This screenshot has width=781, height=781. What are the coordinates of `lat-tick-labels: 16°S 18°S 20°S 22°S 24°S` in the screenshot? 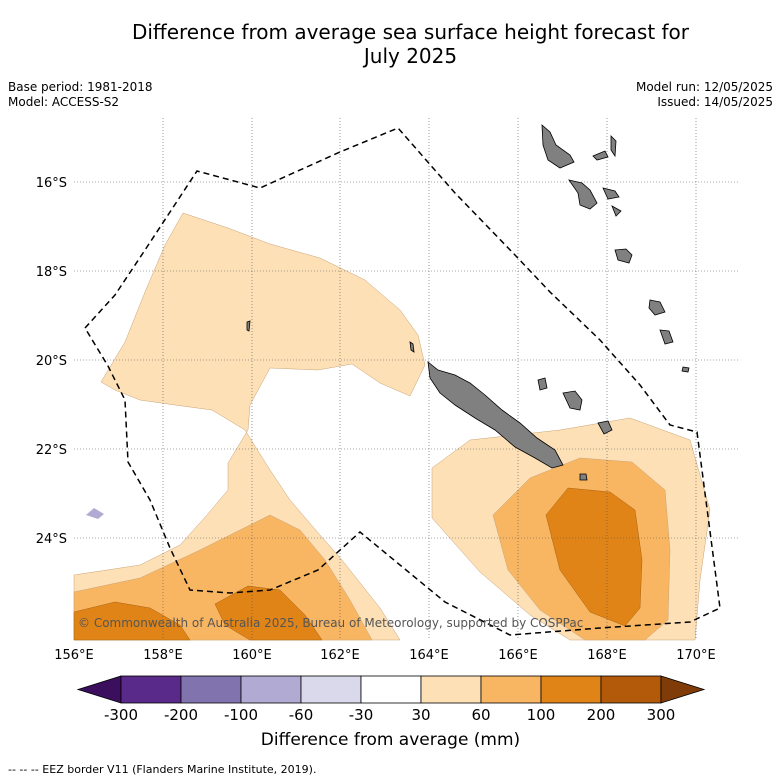 It's located at (51, 361).